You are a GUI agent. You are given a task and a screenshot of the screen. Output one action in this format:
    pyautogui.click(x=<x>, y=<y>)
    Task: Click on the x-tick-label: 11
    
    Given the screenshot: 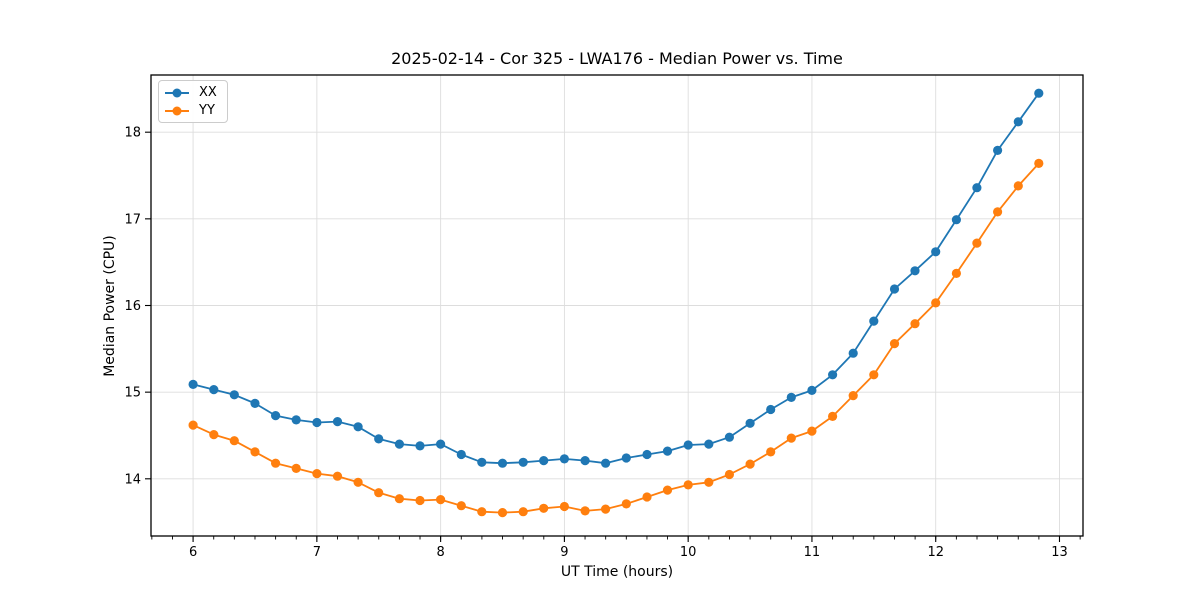 What is the action you would take?
    pyautogui.click(x=812, y=552)
    